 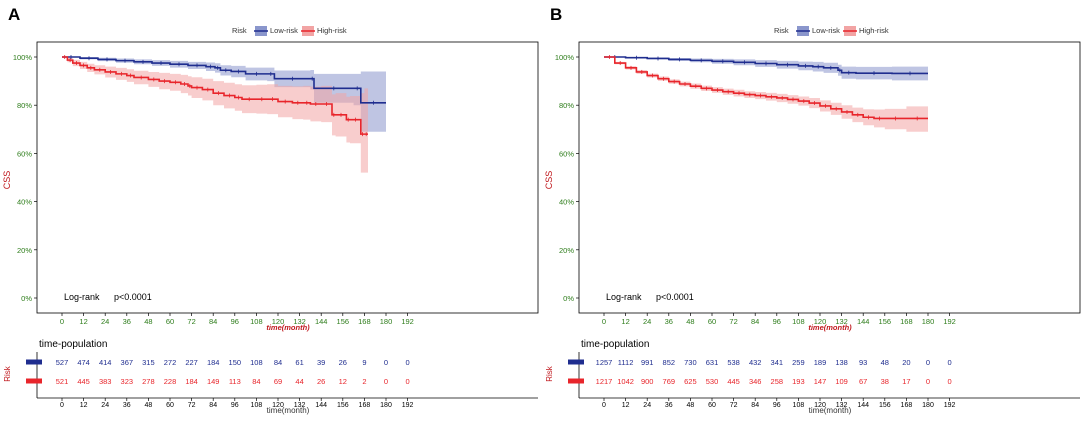 What do you see at coordinates (7, 180) in the screenshot?
I see `y-axis-label: CSS` at bounding box center [7, 180].